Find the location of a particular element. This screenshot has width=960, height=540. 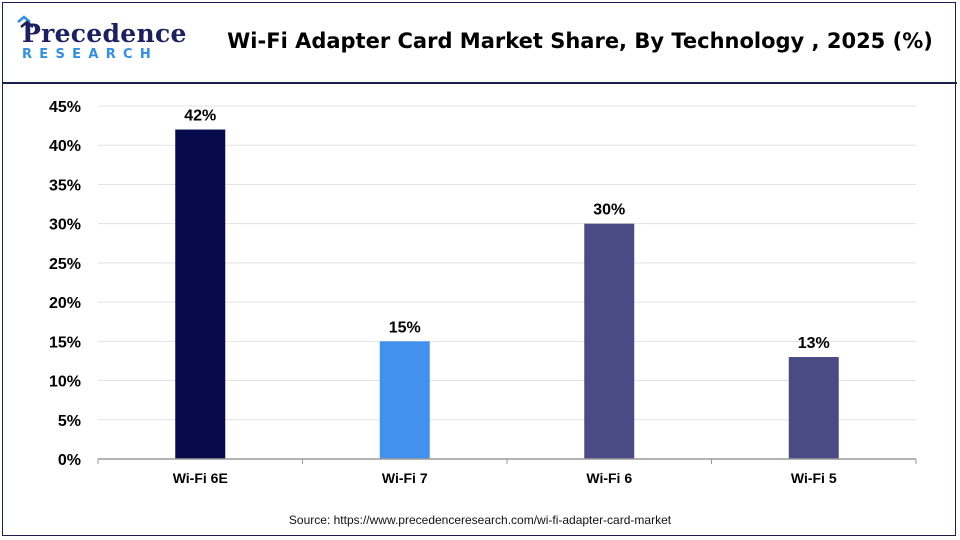

y-tick-label: 45% is located at coordinates (65, 107).